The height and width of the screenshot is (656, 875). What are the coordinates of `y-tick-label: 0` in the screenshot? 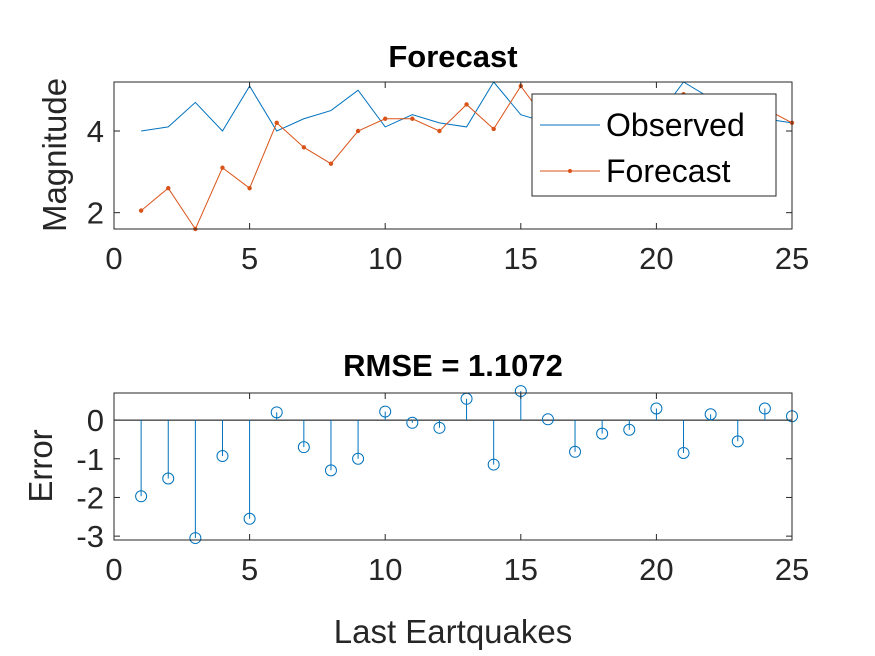 It's located at (95, 420).